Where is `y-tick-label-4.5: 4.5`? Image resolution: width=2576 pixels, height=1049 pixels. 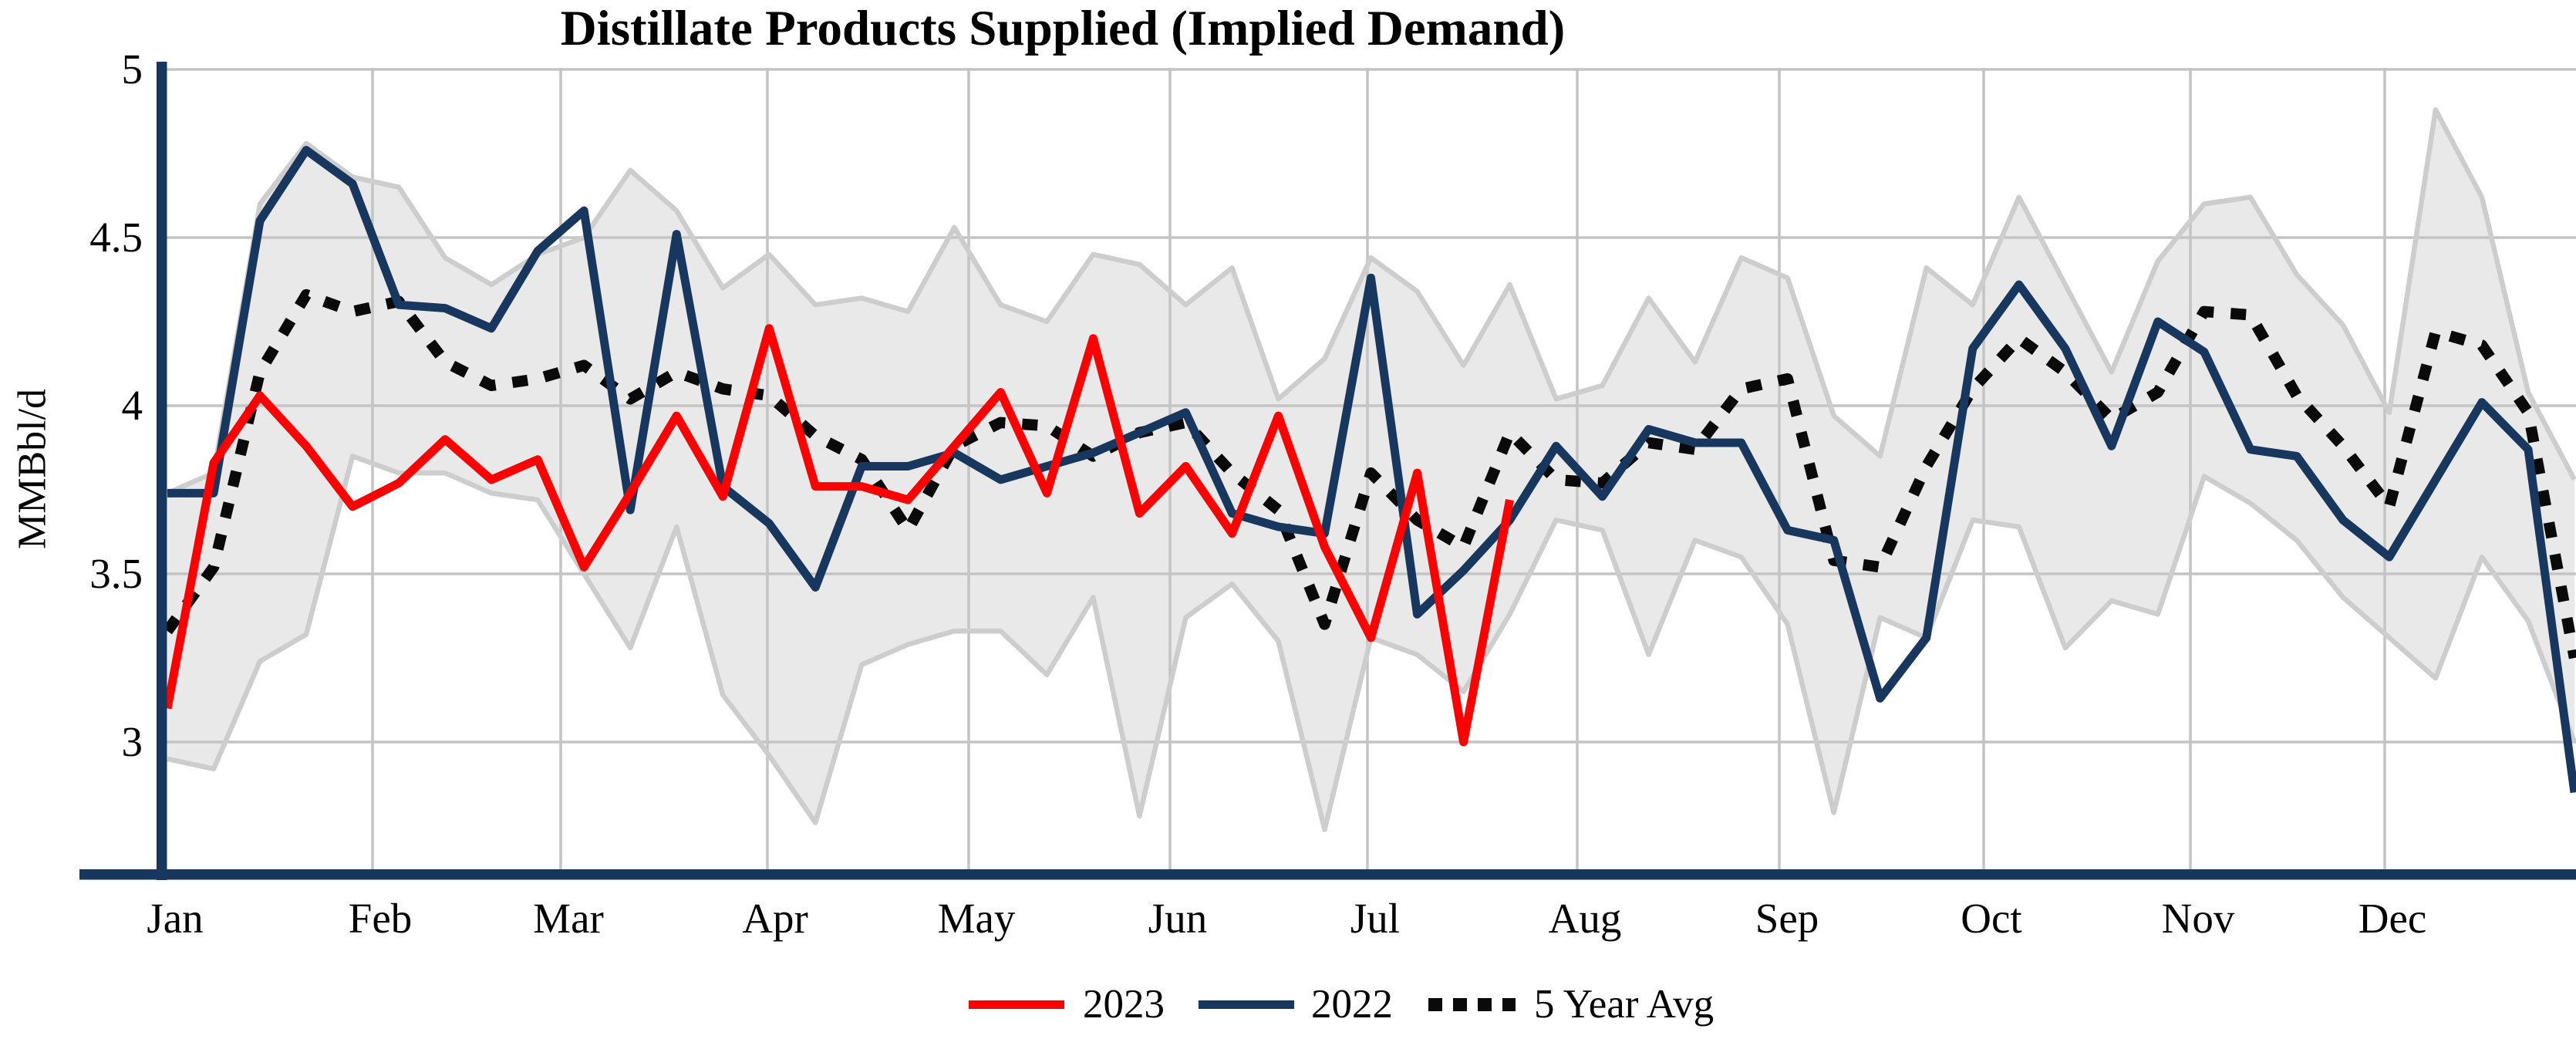
y-tick-label-4.5: 4.5 is located at coordinates (116, 238).